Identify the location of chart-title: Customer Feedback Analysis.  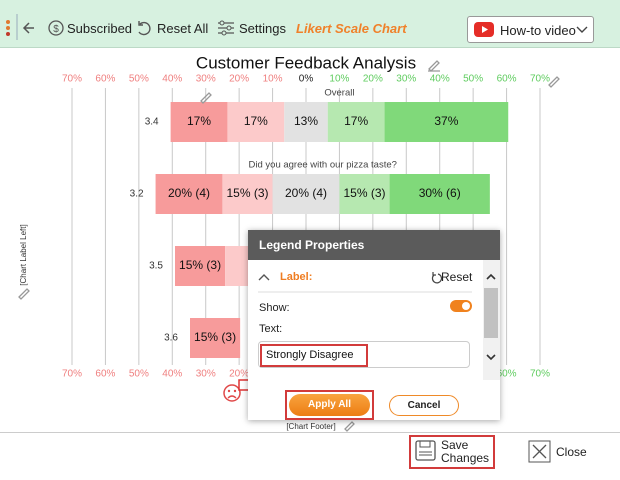
(306, 62).